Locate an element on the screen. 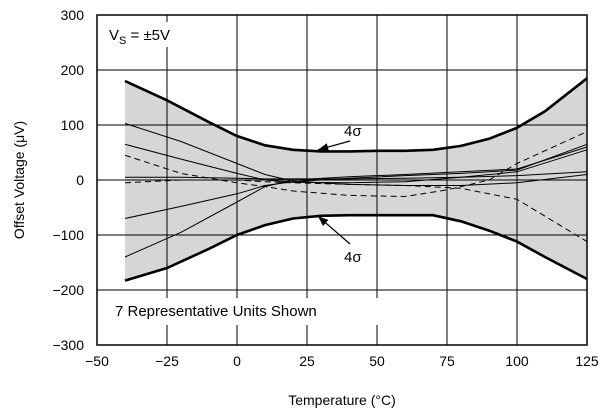  y-tick-label: 0 is located at coordinates (80, 180).